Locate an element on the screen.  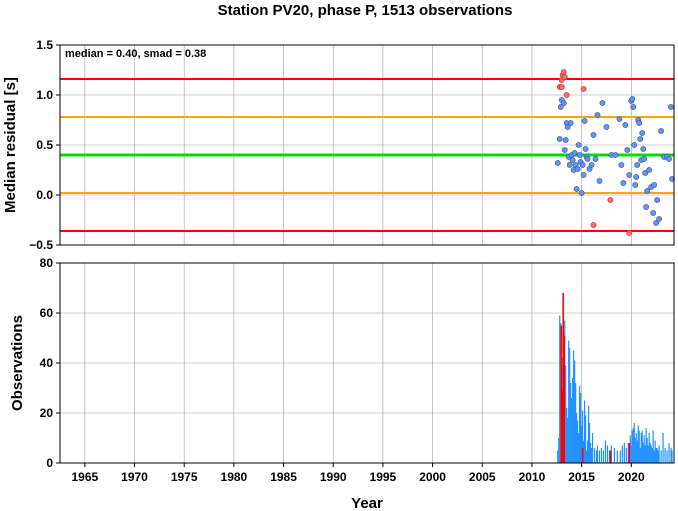
x-tick-label: 1965 is located at coordinates (84, 477).